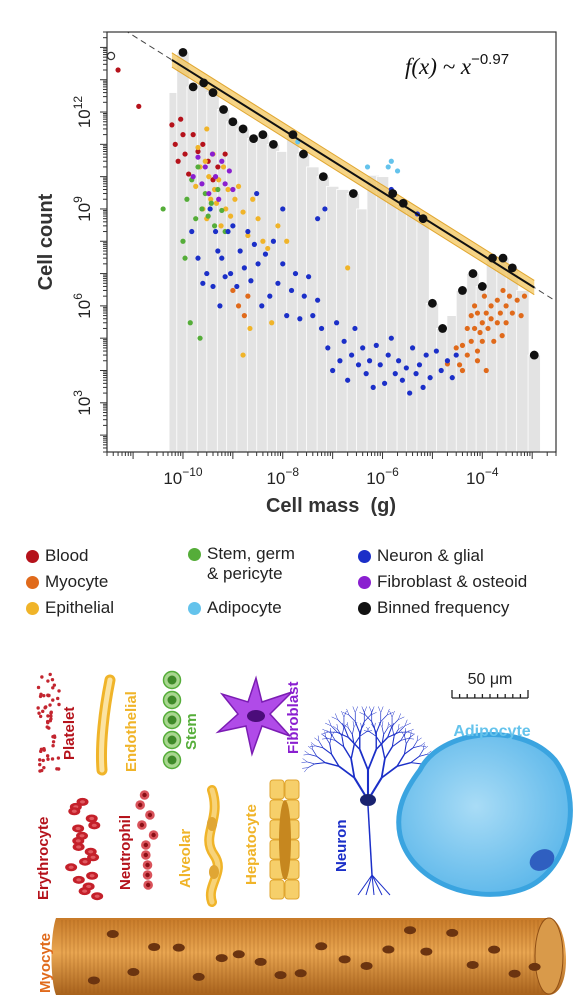 The image size is (584, 1000). What do you see at coordinates (370, 840) in the screenshot?
I see `neuron-axon` at bounding box center [370, 840].